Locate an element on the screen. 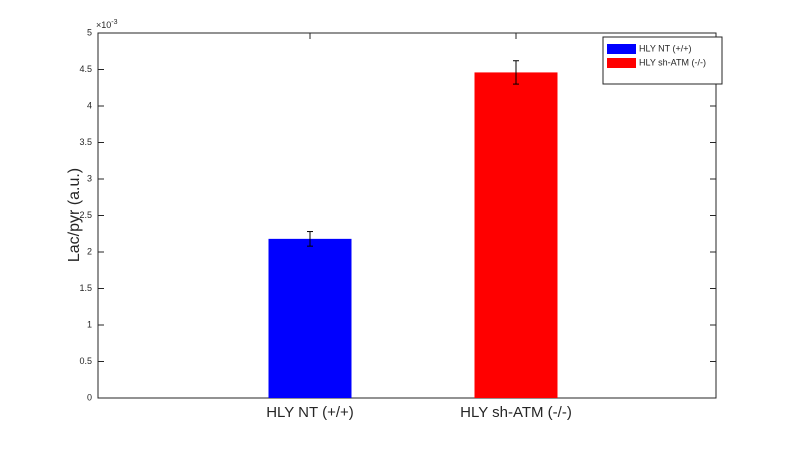 This screenshot has height=449, width=797. y-tick-label: 3 is located at coordinates (89, 178).